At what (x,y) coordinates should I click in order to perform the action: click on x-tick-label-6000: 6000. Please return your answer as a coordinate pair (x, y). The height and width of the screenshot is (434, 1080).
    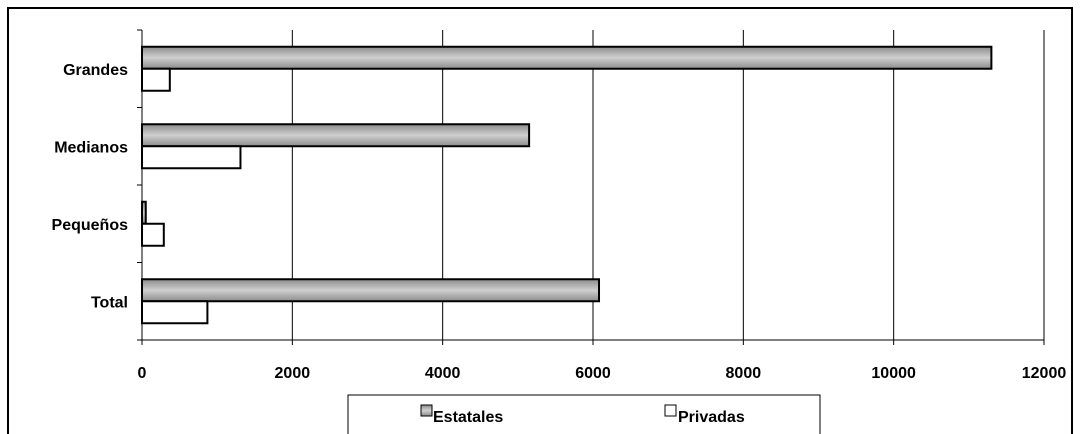
    Looking at the image, I should click on (593, 373).